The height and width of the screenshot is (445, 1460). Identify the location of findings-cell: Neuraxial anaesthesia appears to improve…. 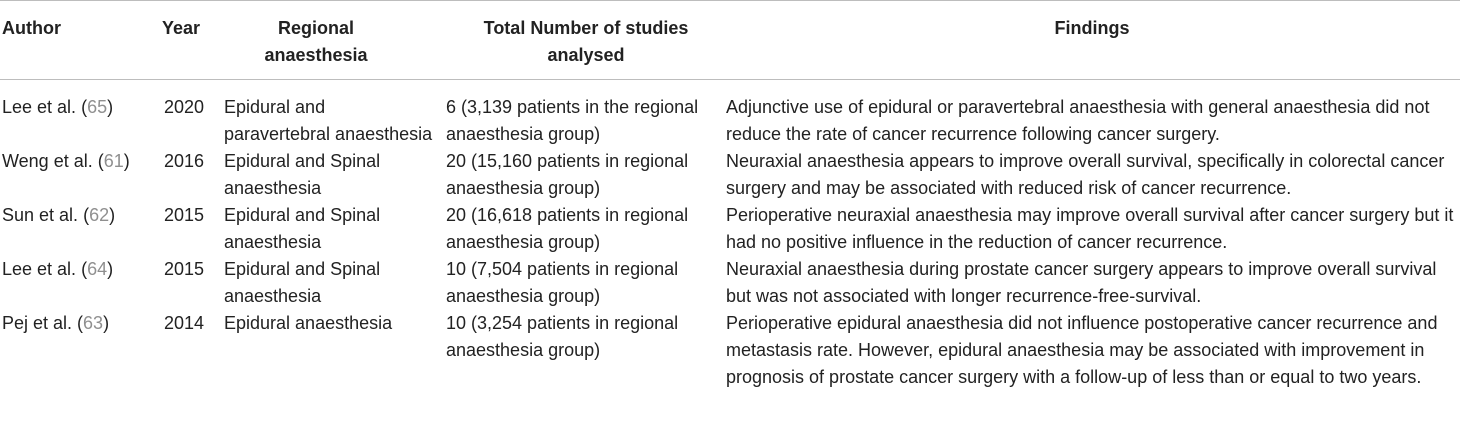
(1085, 174).